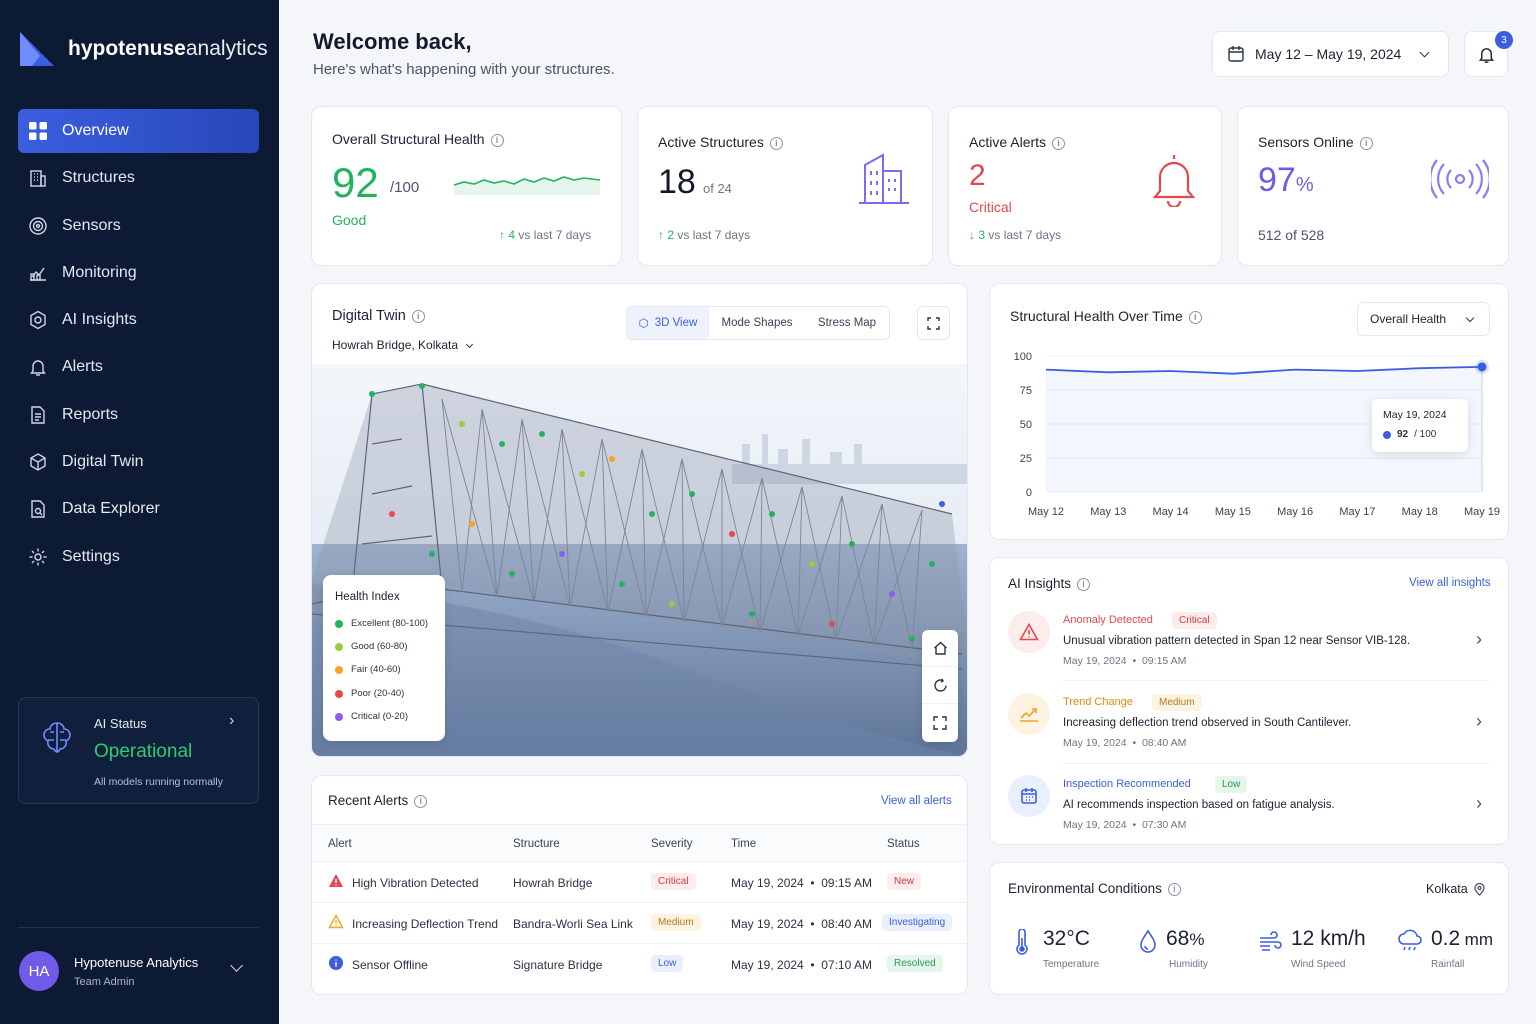  What do you see at coordinates (1450, 583) in the screenshot?
I see `view-all-insights-link: View all insights` at bounding box center [1450, 583].